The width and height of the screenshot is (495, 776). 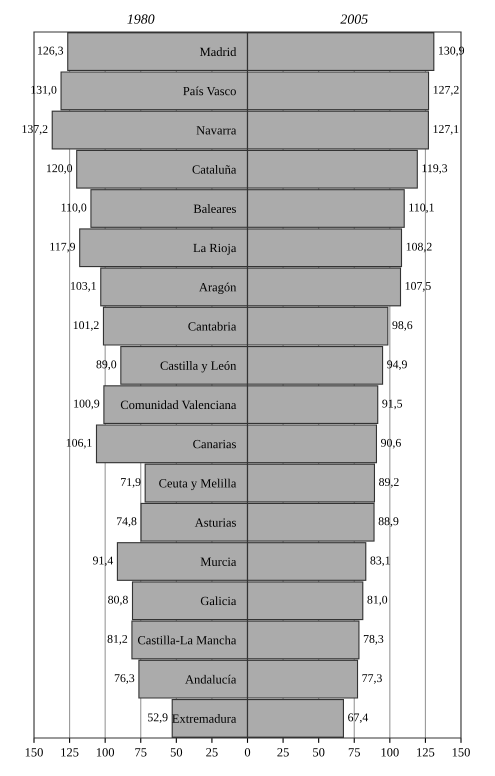 I want to click on x-tick-label: 0, so click(x=247, y=752).